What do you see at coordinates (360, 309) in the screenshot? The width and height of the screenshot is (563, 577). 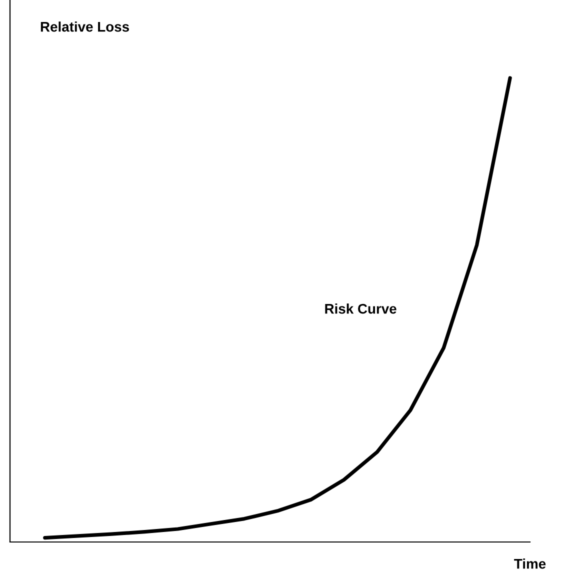 I see `text: Risk Curve` at bounding box center [360, 309].